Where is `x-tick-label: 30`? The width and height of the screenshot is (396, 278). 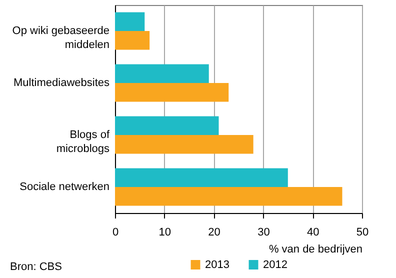 x-tick-label: 30 is located at coordinates (264, 232).